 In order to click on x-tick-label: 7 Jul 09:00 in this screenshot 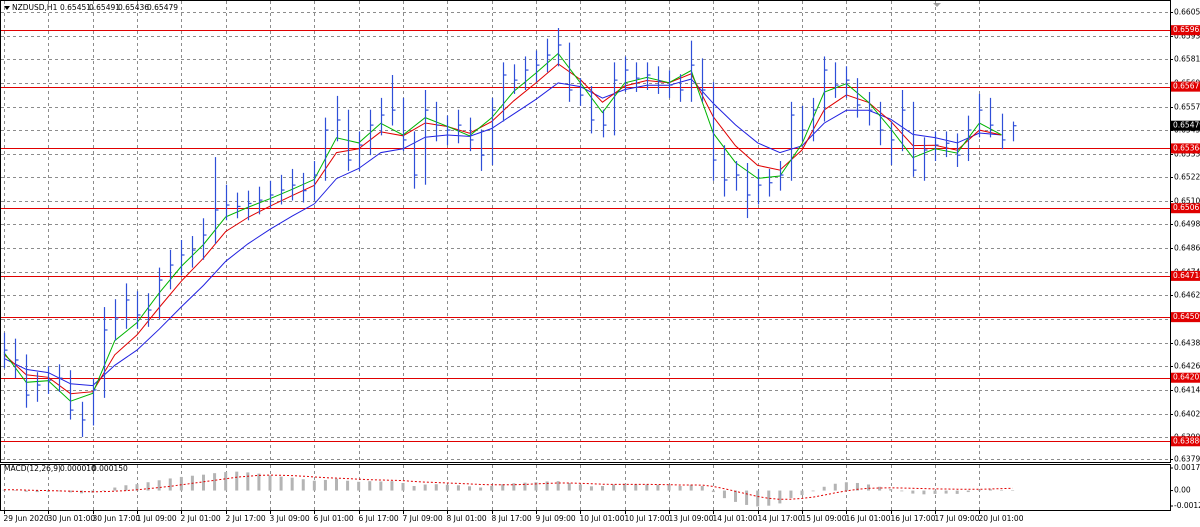, I will do `click(423, 518)`.